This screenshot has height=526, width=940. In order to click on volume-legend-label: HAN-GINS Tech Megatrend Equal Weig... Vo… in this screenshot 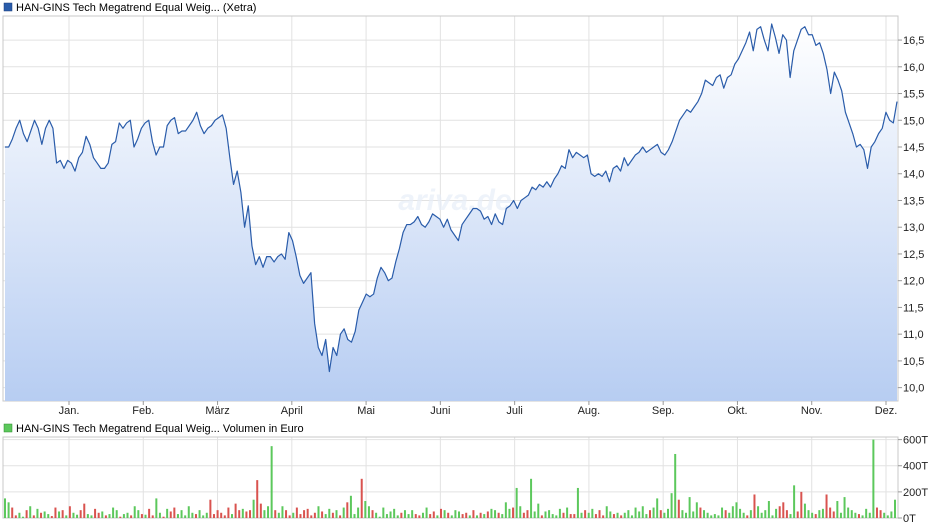, I will do `click(160, 429)`.